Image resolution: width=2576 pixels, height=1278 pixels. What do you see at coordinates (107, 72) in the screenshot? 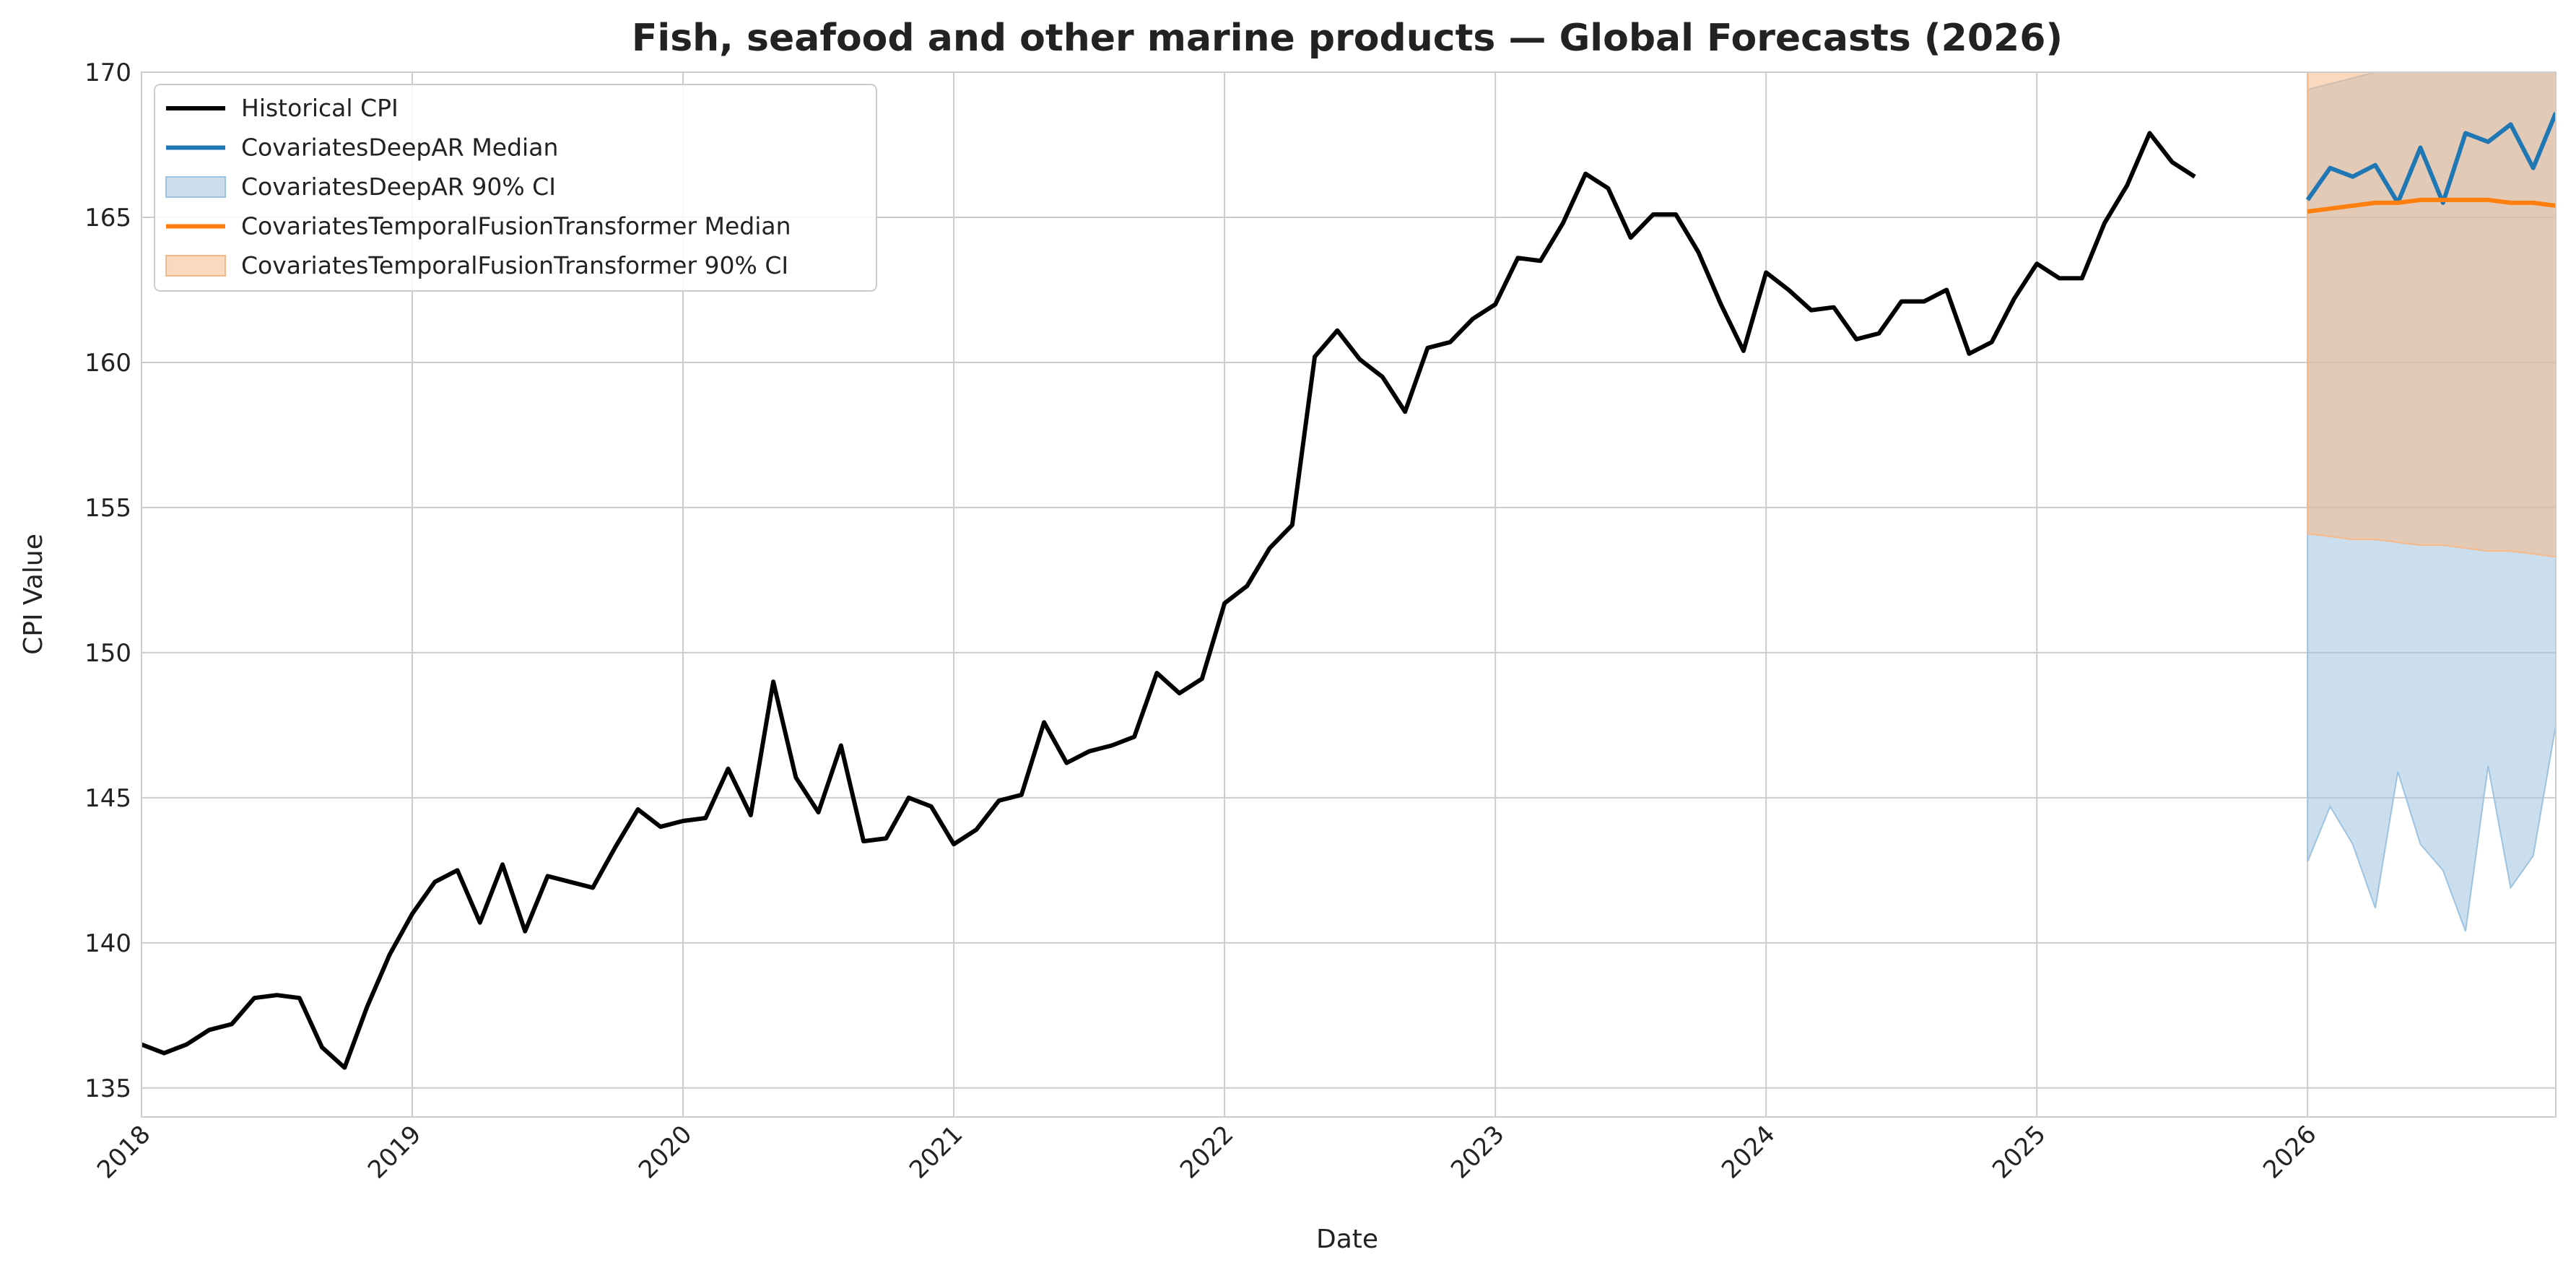
I see `y-tick-label: 170` at bounding box center [107, 72].